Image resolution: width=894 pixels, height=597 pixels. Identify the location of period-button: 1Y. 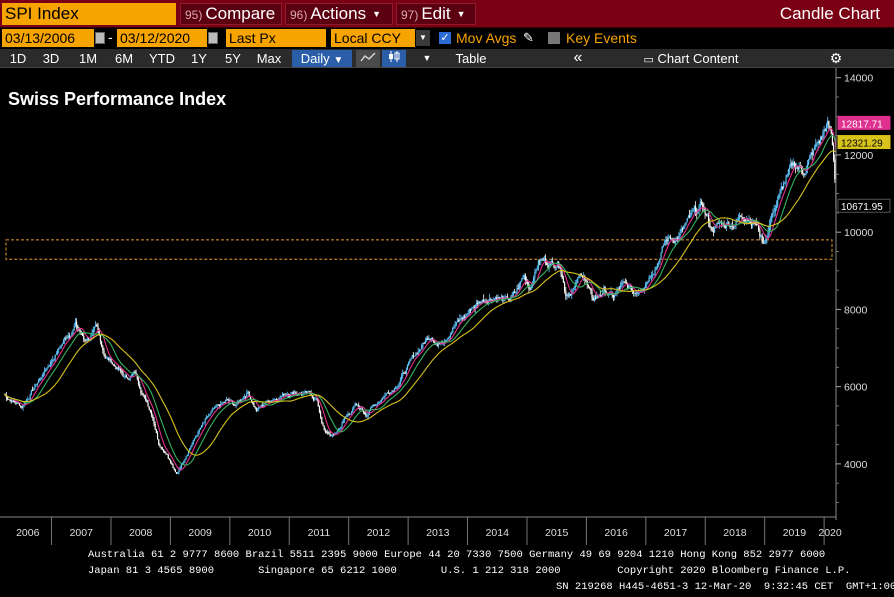
(199, 58).